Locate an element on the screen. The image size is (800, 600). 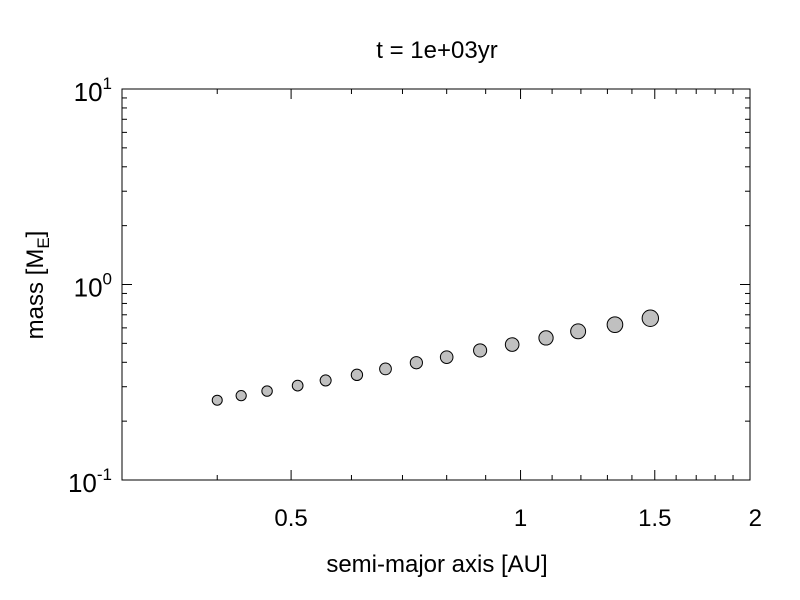
y-axis-label-close: ] is located at coordinates (35, 234).